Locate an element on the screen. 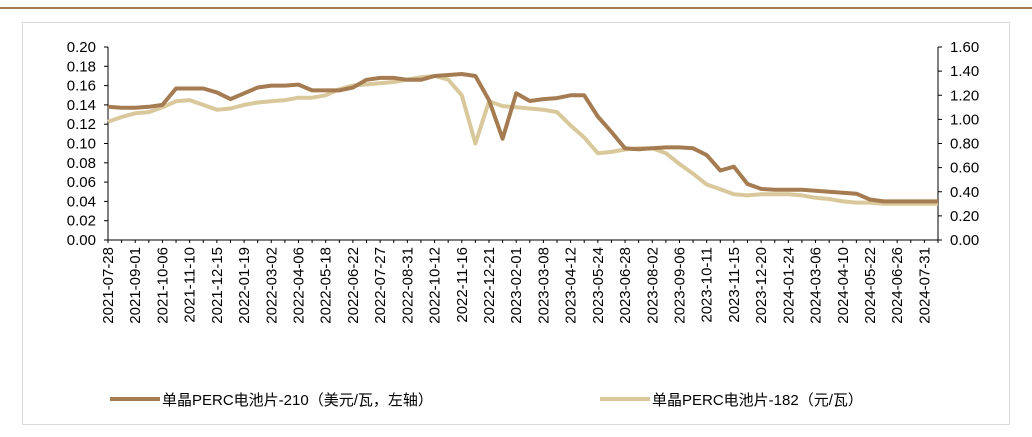 The width and height of the screenshot is (1032, 437). x-tick-label: 2023-05-24 is located at coordinates (598, 285).